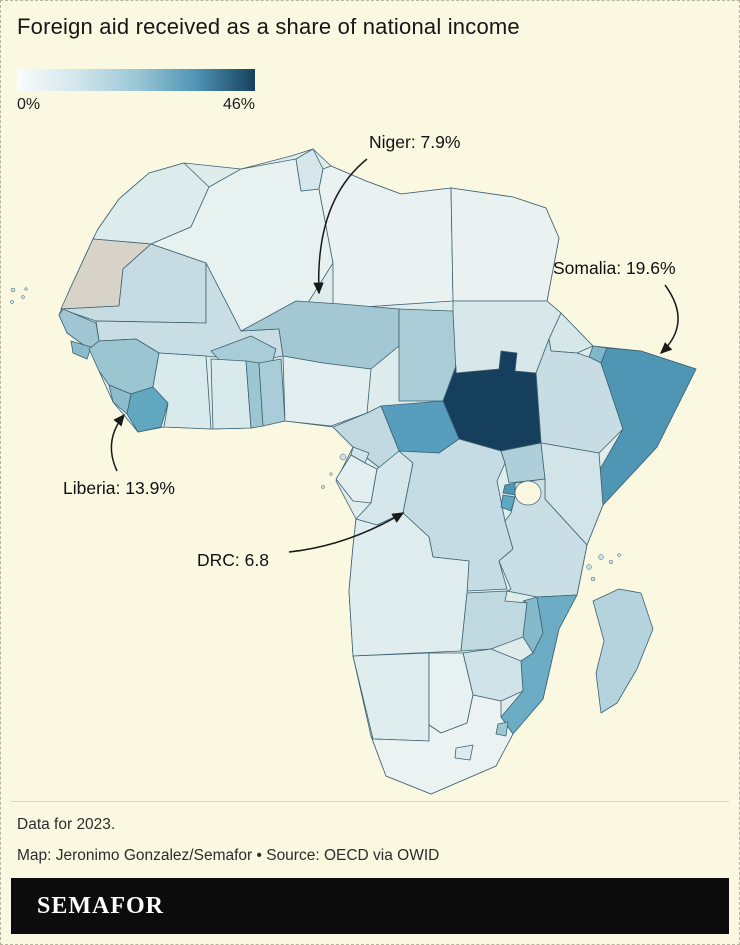 The image size is (740, 945). Describe the element at coordinates (591, 573) in the screenshot. I see `zanzibar-islands` at that location.